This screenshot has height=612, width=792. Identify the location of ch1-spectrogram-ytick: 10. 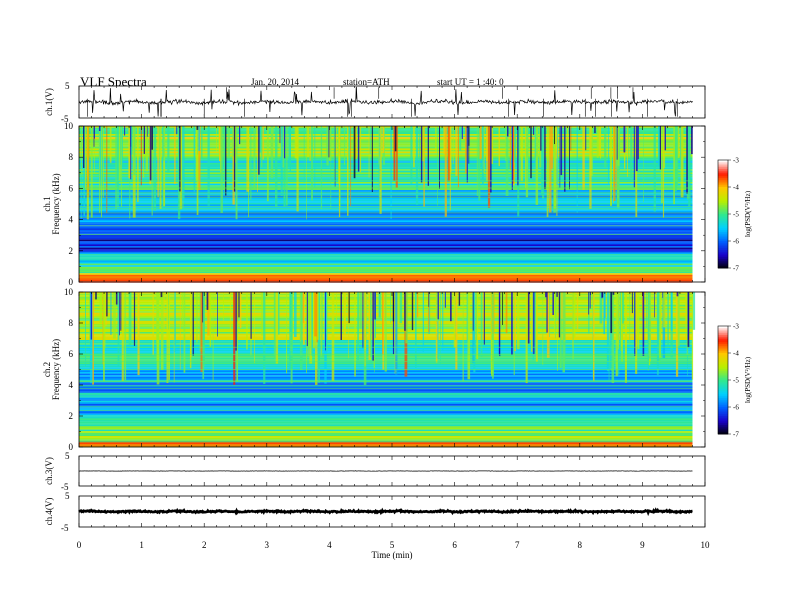
(69, 126).